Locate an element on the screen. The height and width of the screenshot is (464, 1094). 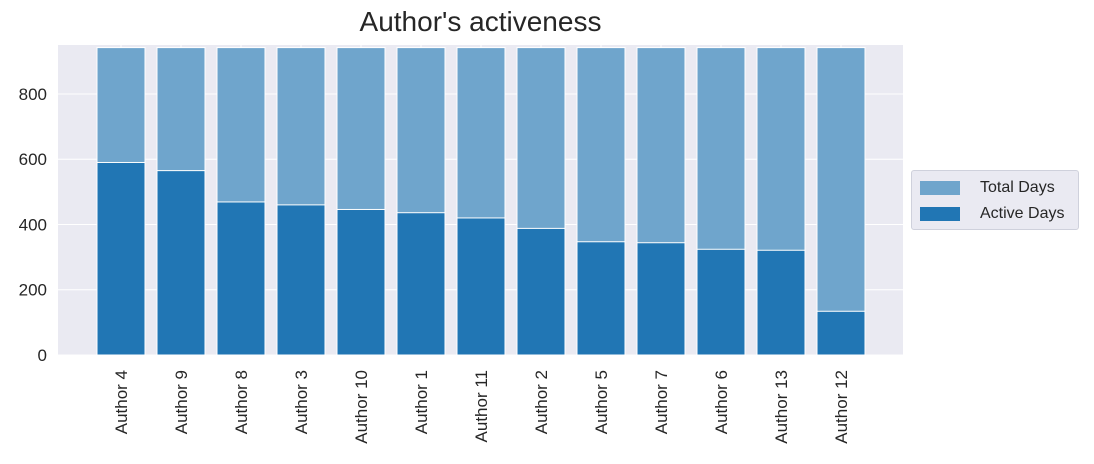
legend: Total Days Active Days is located at coordinates (995, 200).